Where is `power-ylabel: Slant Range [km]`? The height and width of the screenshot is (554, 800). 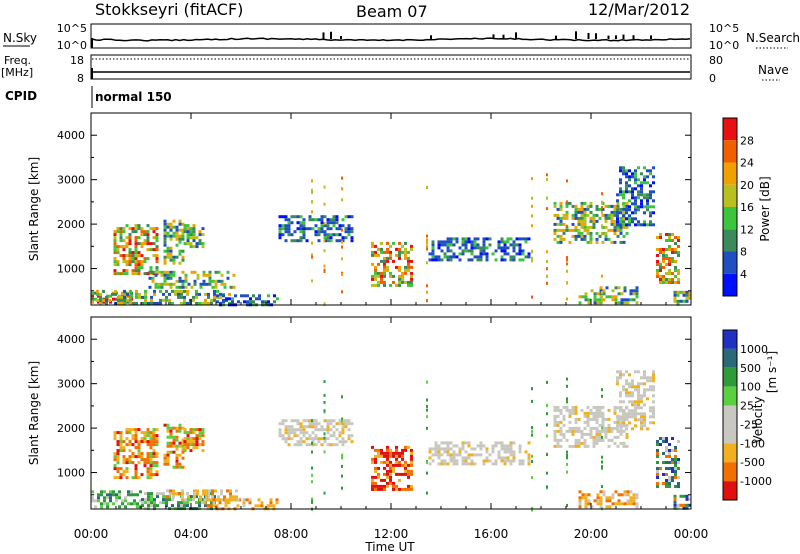 power-ylabel: Slant Range [km] is located at coordinates (34, 209).